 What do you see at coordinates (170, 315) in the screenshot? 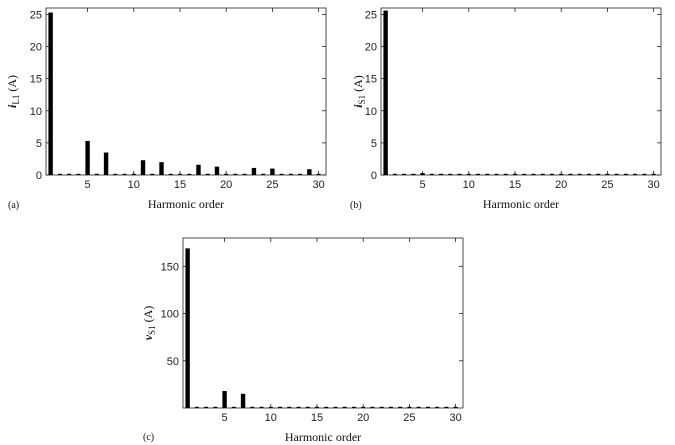
I see `y-tick-label: 100` at bounding box center [170, 315].